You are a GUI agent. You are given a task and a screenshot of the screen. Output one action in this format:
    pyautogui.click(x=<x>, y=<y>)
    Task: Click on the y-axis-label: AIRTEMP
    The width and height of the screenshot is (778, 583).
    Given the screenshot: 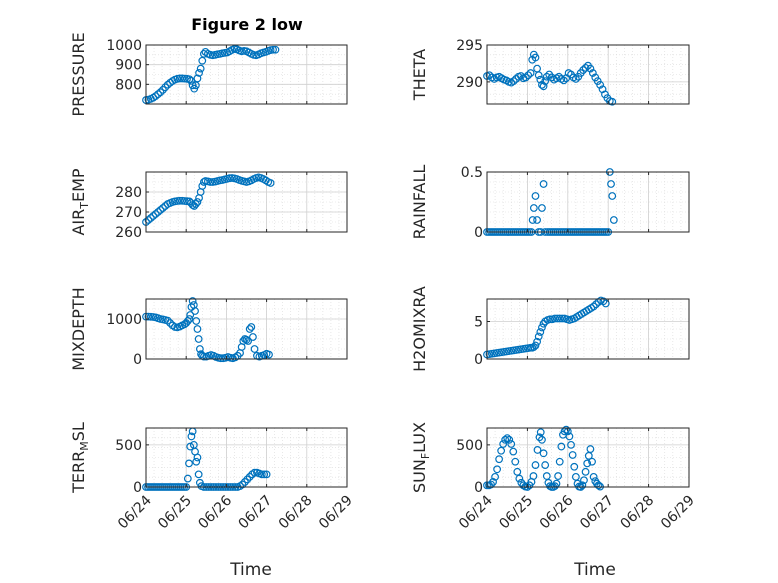 What is the action you would take?
    pyautogui.click(x=80, y=201)
    